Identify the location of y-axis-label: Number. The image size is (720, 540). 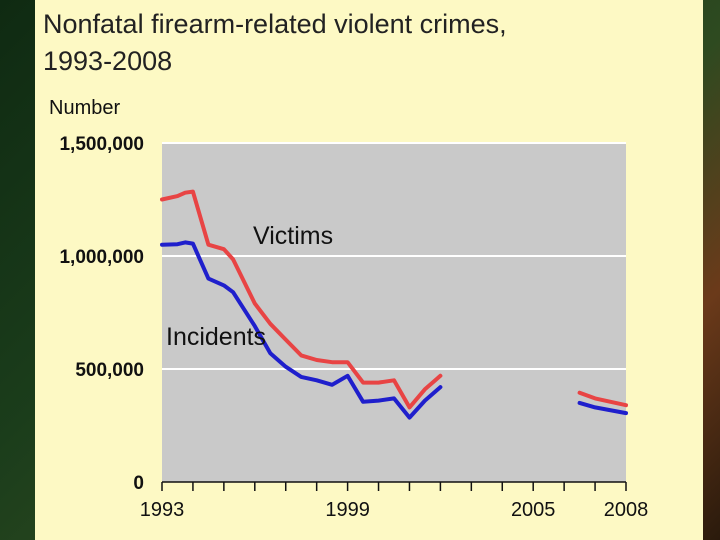
(84, 108).